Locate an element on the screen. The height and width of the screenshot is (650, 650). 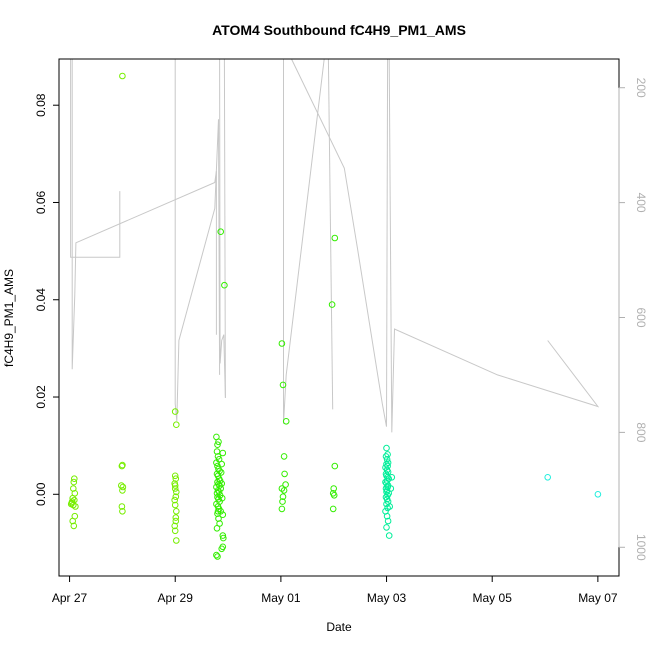
x-axis-label: Date is located at coordinates (339, 627).